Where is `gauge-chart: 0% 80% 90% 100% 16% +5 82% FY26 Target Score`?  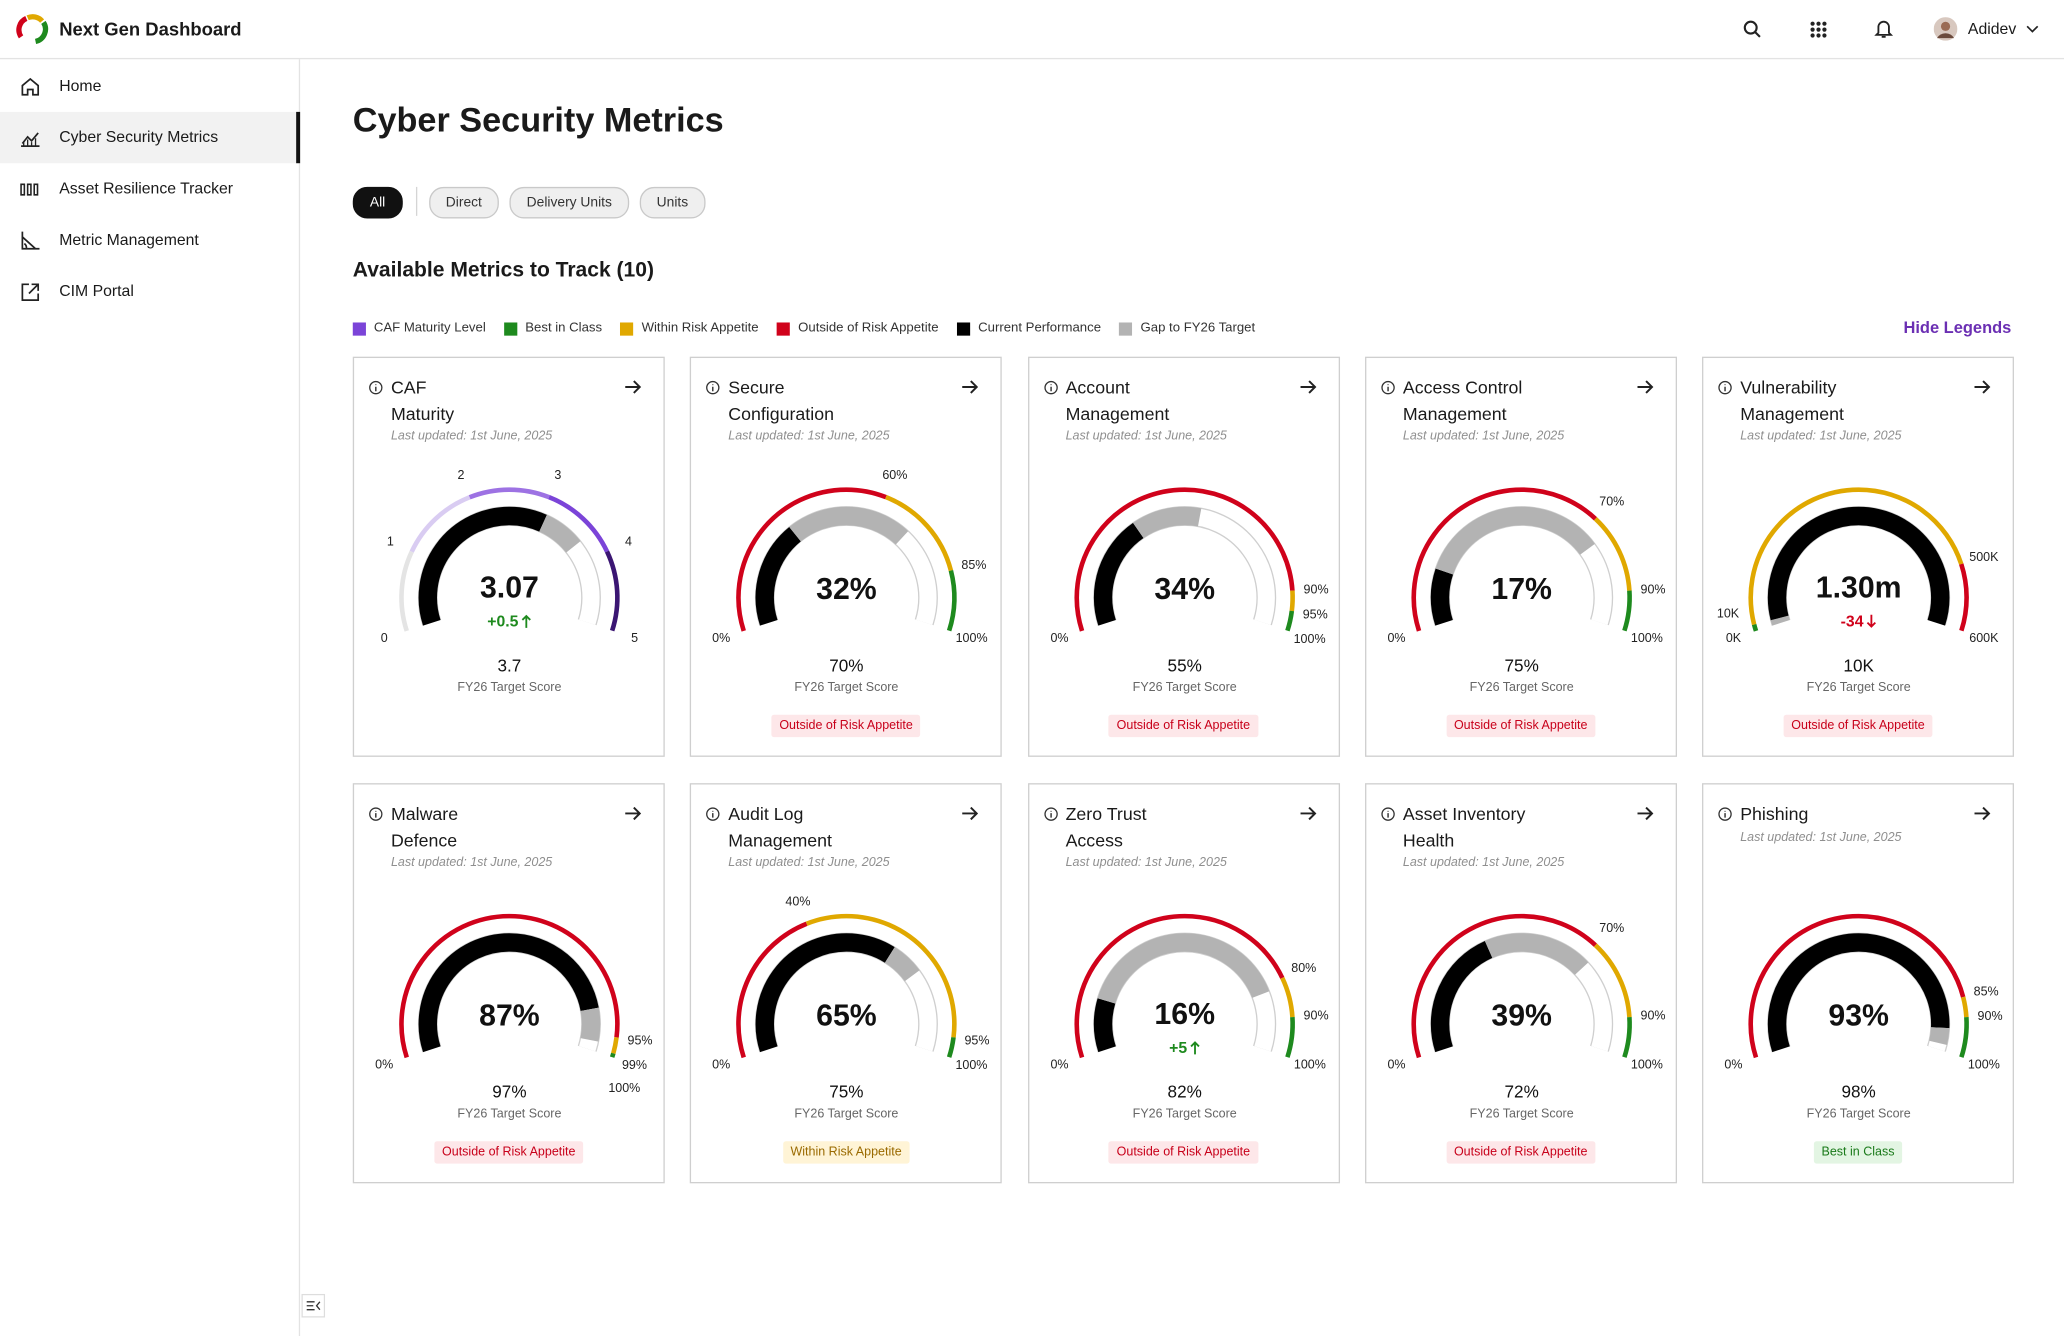 gauge-chart: 0% 80% 90% 100% 16% +5 82% FY26 Target Score is located at coordinates (1189, 1017).